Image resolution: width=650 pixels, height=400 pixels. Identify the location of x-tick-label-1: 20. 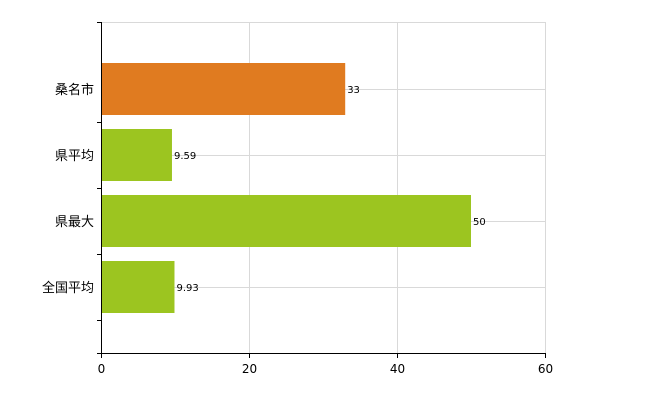
(249, 369).